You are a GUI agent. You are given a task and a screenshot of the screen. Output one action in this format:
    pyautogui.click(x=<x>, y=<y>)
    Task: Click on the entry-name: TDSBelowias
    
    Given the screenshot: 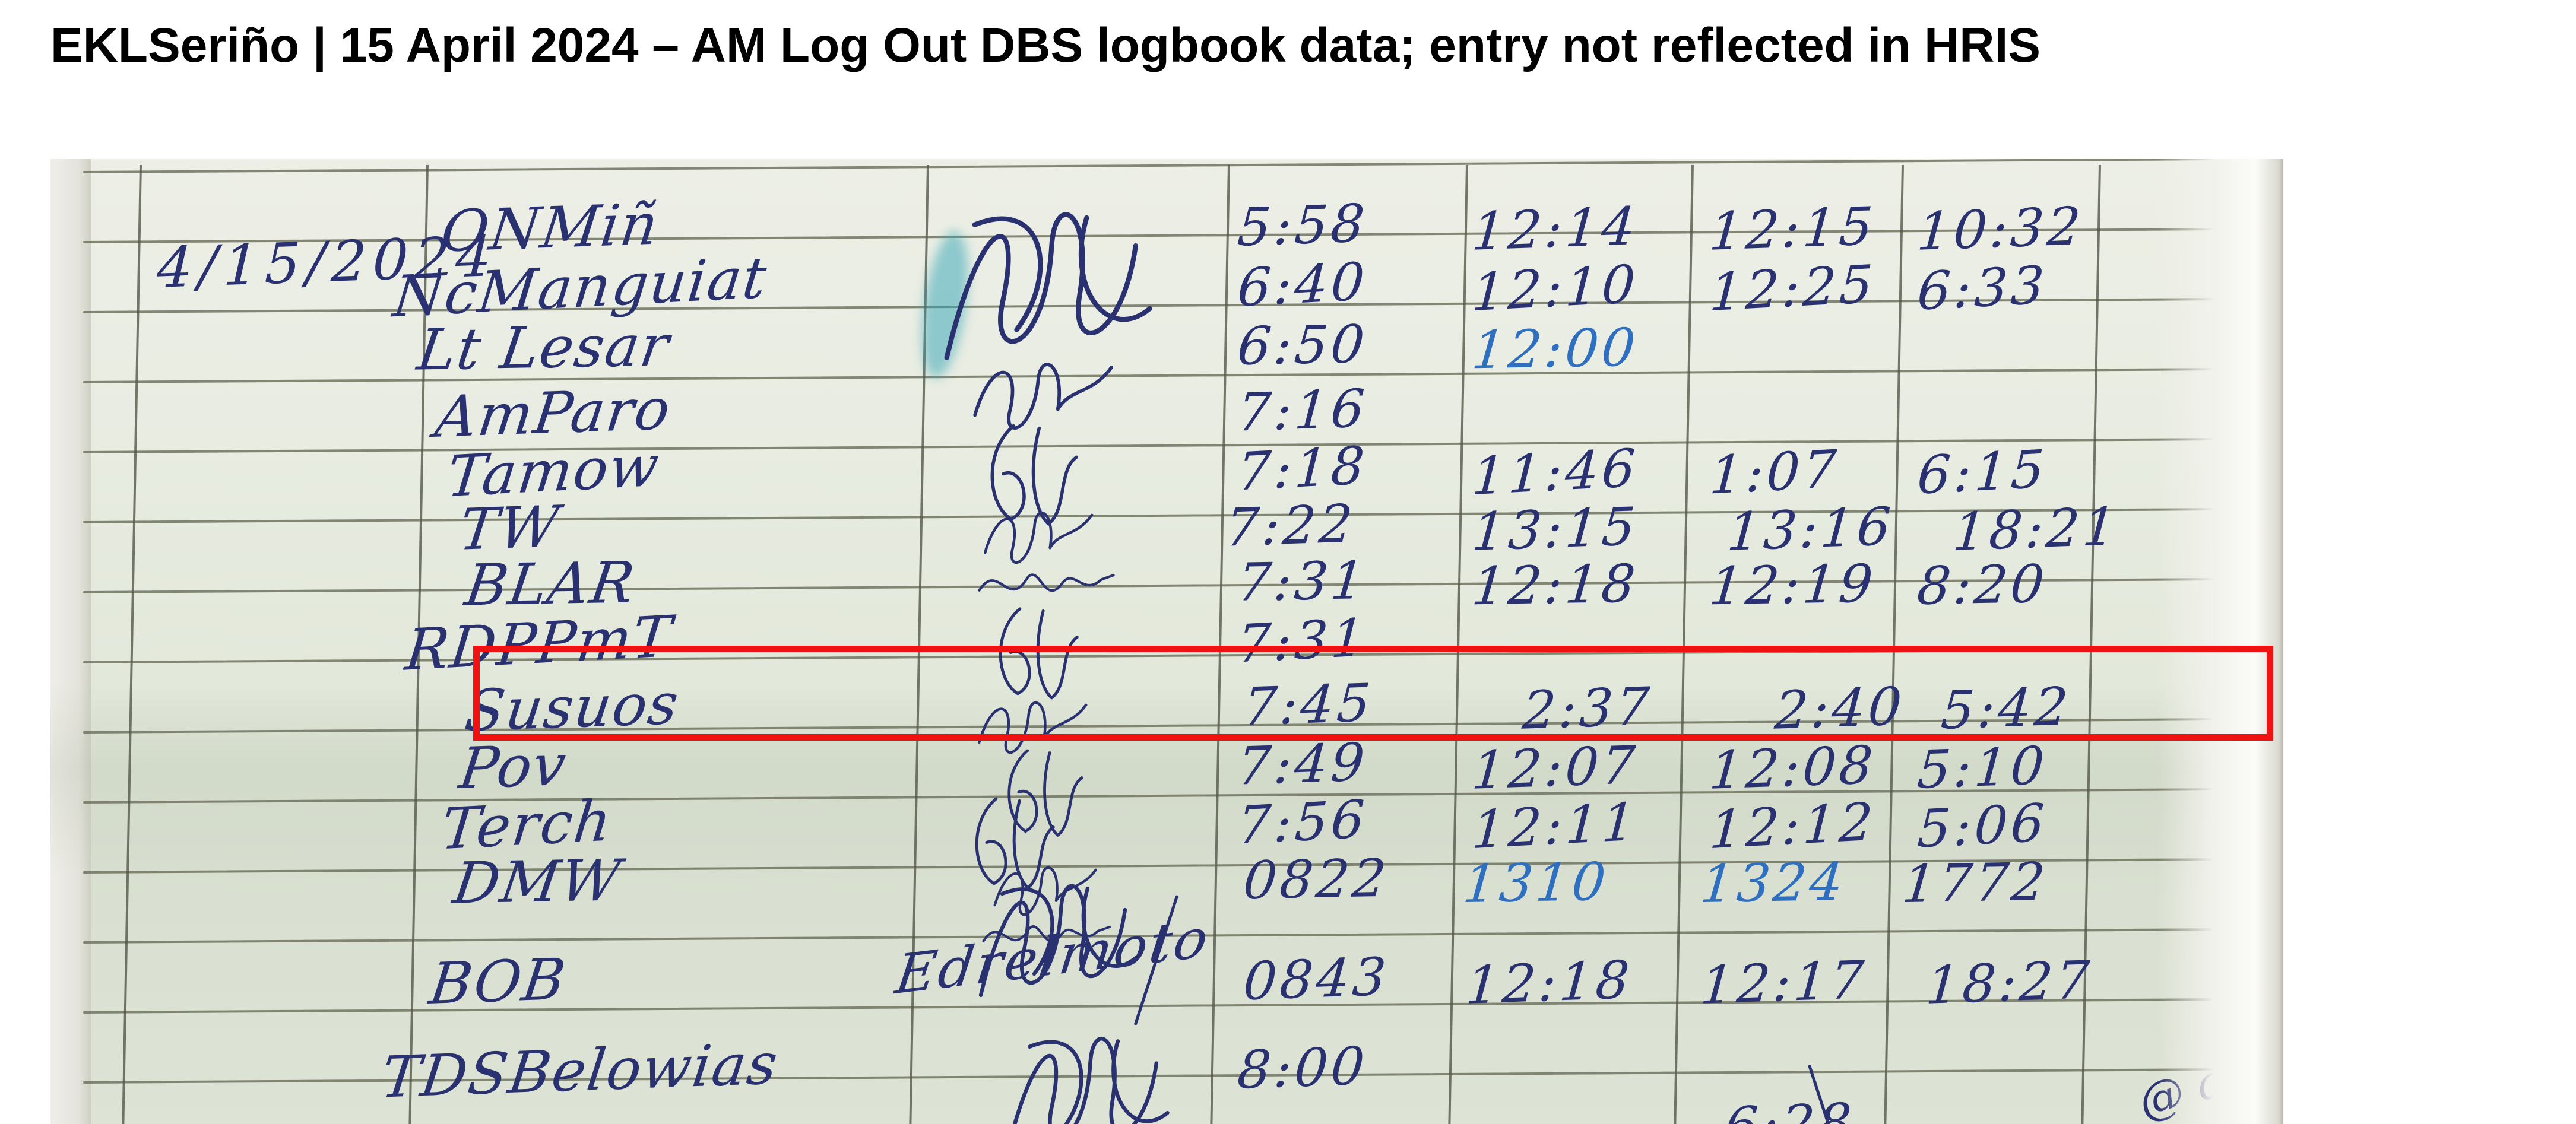 What is the action you would take?
    pyautogui.click(x=580, y=1070)
    